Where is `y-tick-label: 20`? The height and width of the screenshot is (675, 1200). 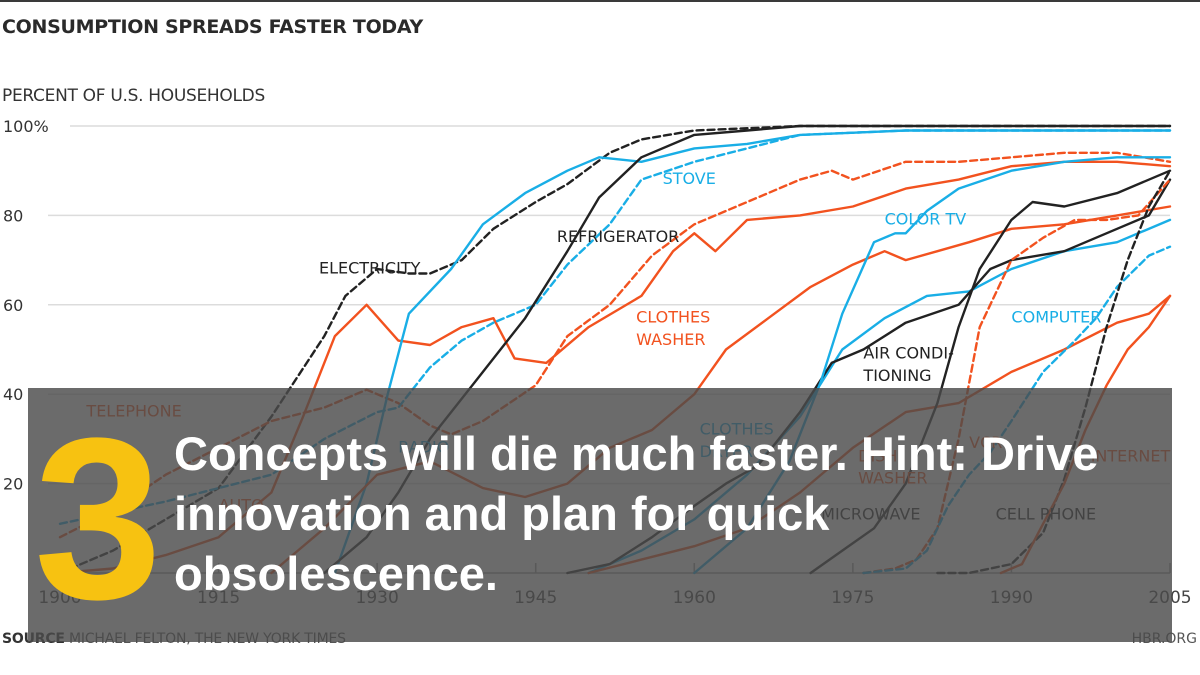
y-tick-label: 20 is located at coordinates (13, 484).